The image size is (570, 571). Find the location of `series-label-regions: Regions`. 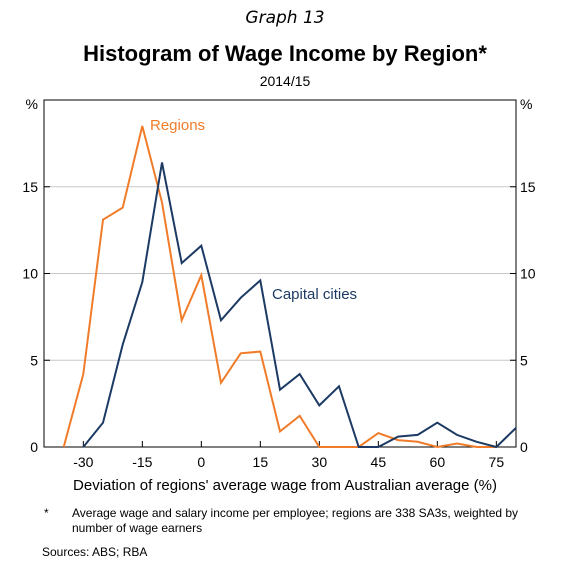

series-label-regions: Regions is located at coordinates (177, 125).